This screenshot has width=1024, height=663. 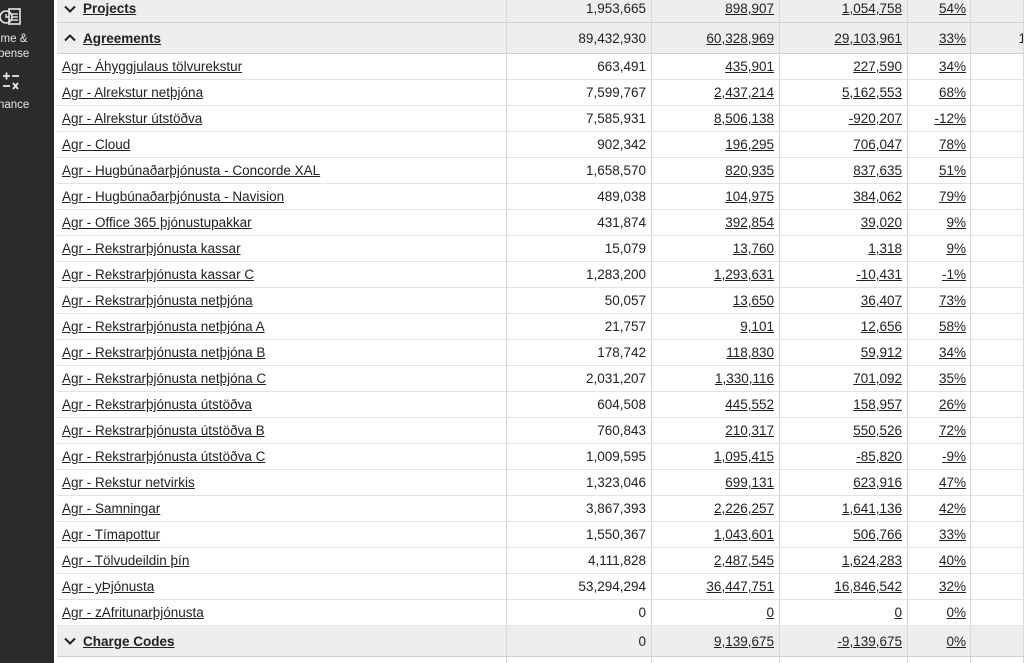 I want to click on agreement-link: Agr - Alrekstur útstöðva, so click(x=132, y=118).